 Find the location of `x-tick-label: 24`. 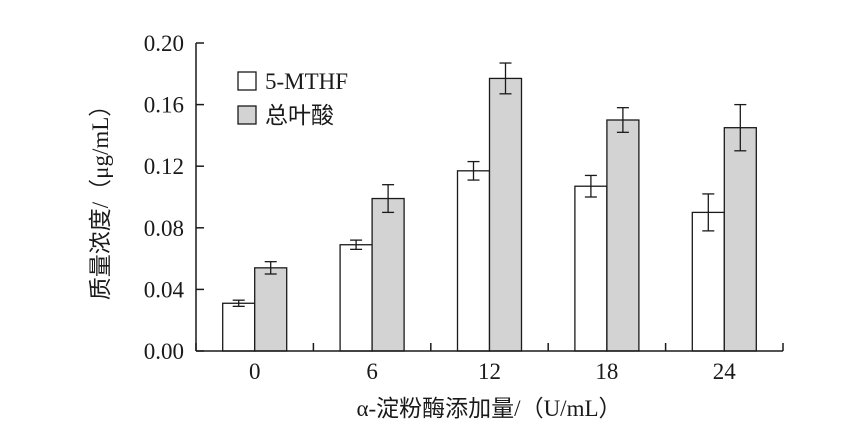

x-tick-label: 24 is located at coordinates (725, 371).